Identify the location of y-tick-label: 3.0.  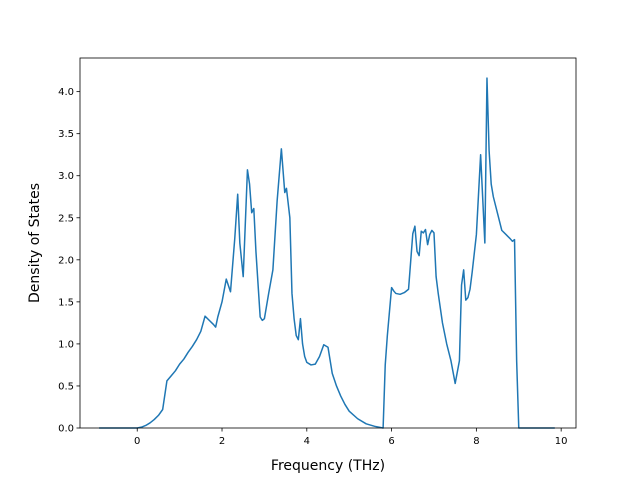
(66, 176).